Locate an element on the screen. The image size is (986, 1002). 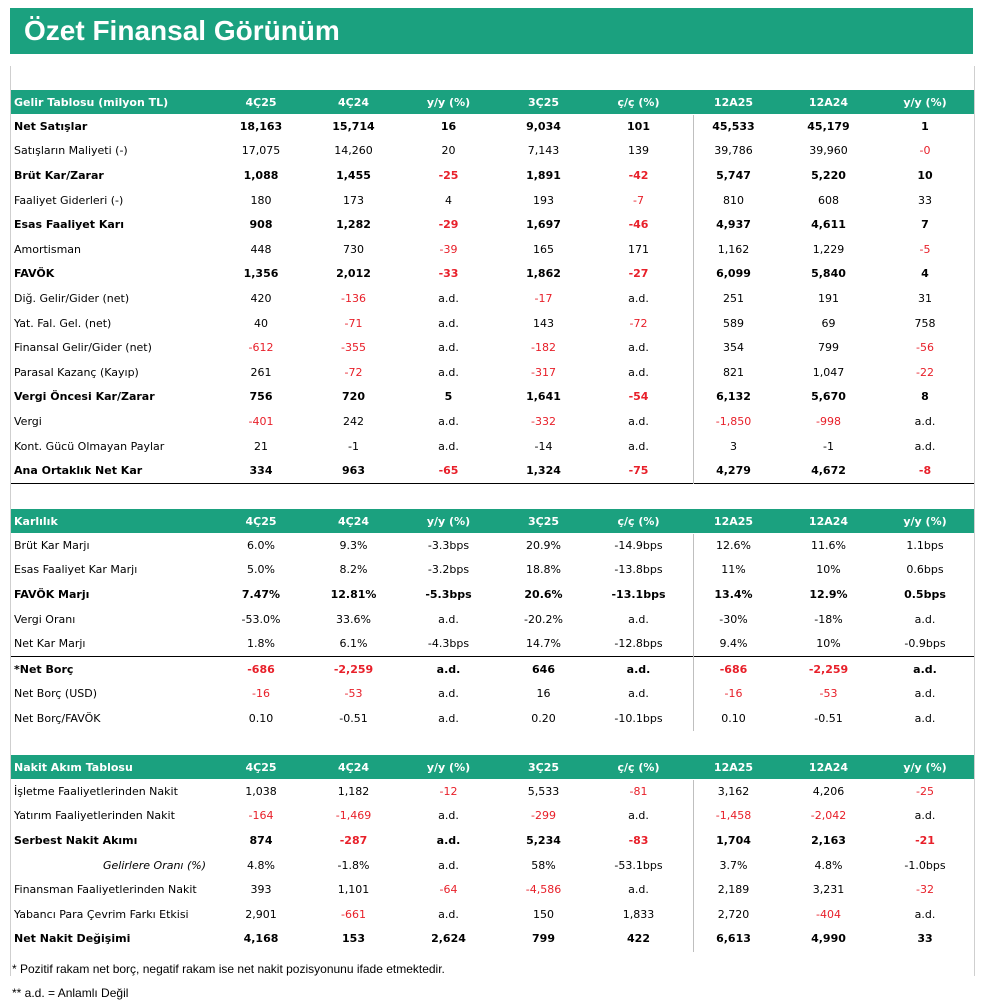
cash-column-header: y/y (%) is located at coordinates (448, 767).